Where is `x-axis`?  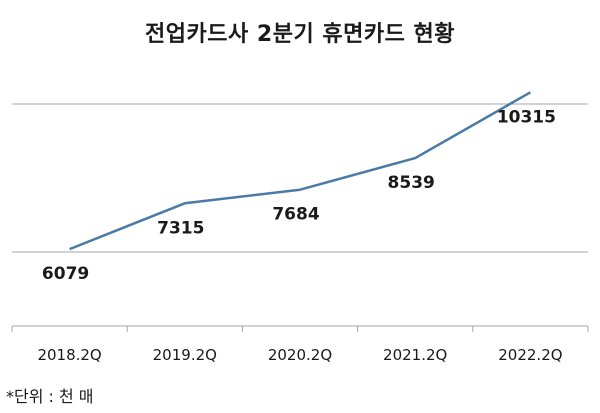
x-axis is located at coordinates (300, 328).